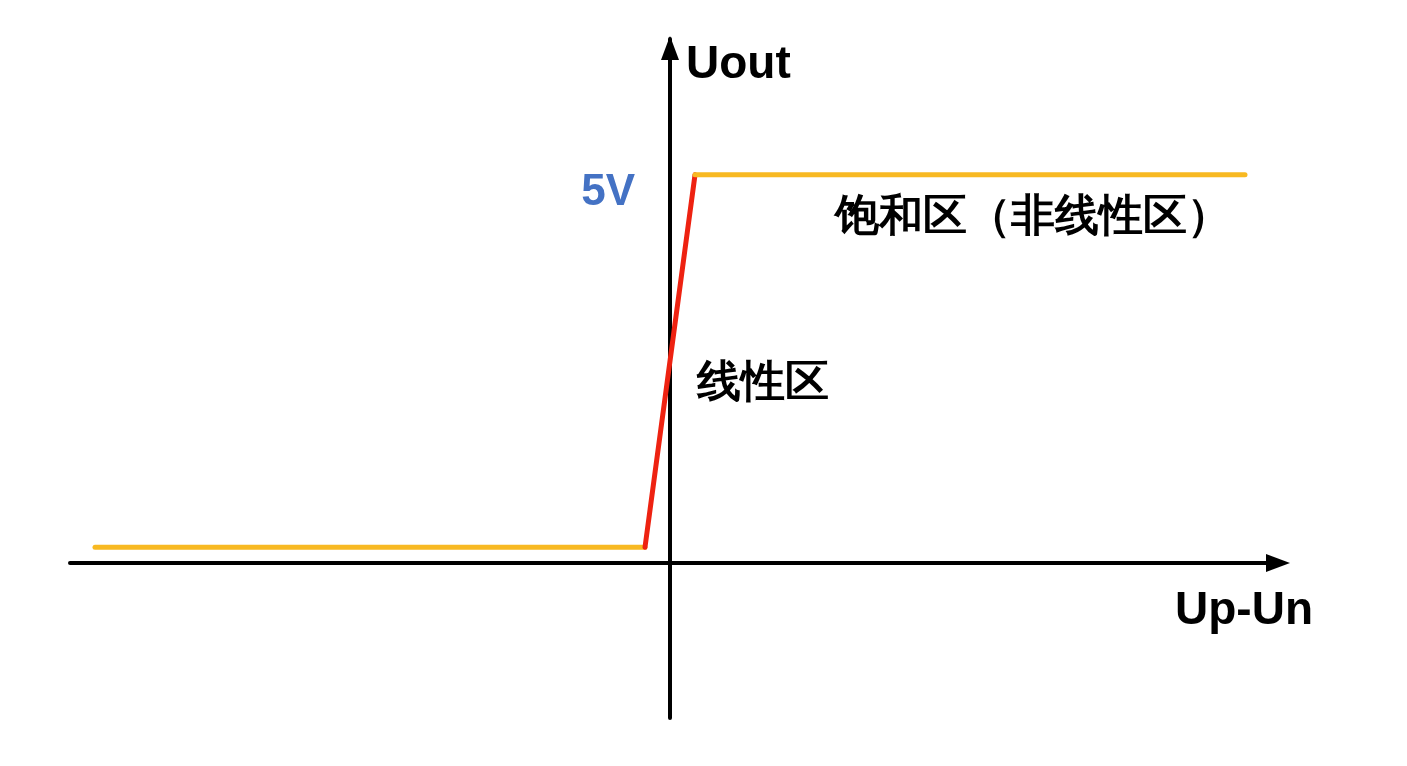 This screenshot has width=1407, height=766. Describe the element at coordinates (1244, 607) in the screenshot. I see `x-axis-title: Up-Un` at that location.